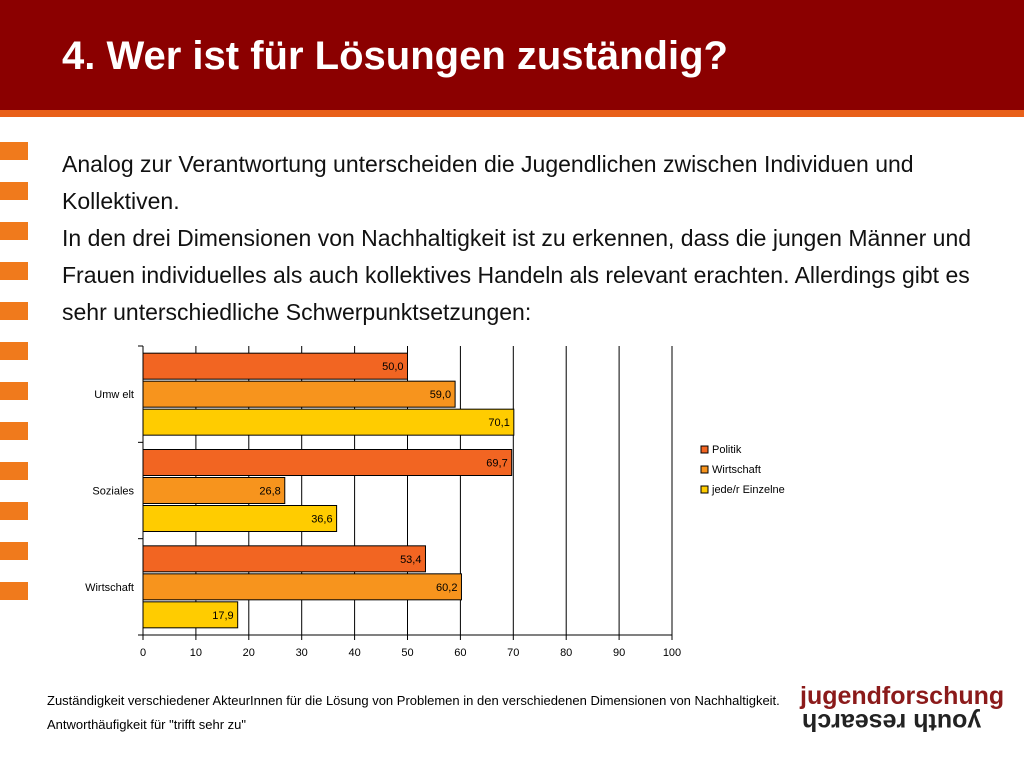 The height and width of the screenshot is (768, 1024). I want to click on decorative-squares, so click(15, 372).